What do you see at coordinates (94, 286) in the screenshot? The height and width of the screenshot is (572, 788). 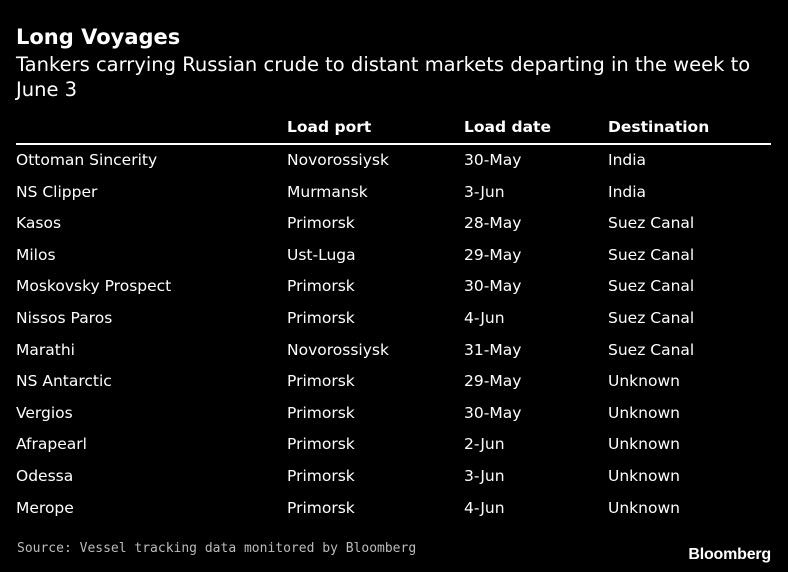 I see `vessel-cell: Moskovsky Prospect` at bounding box center [94, 286].